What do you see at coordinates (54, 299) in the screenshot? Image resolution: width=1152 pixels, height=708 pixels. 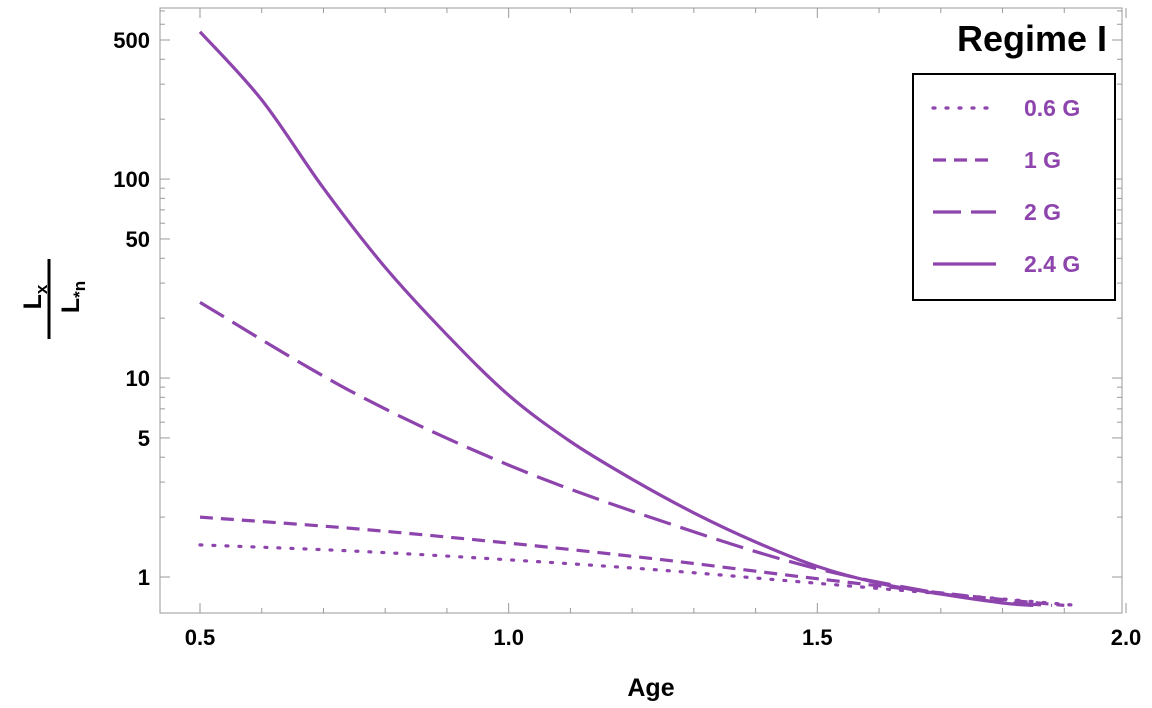 I see `y-axis-label: Lx L*n` at bounding box center [54, 299].